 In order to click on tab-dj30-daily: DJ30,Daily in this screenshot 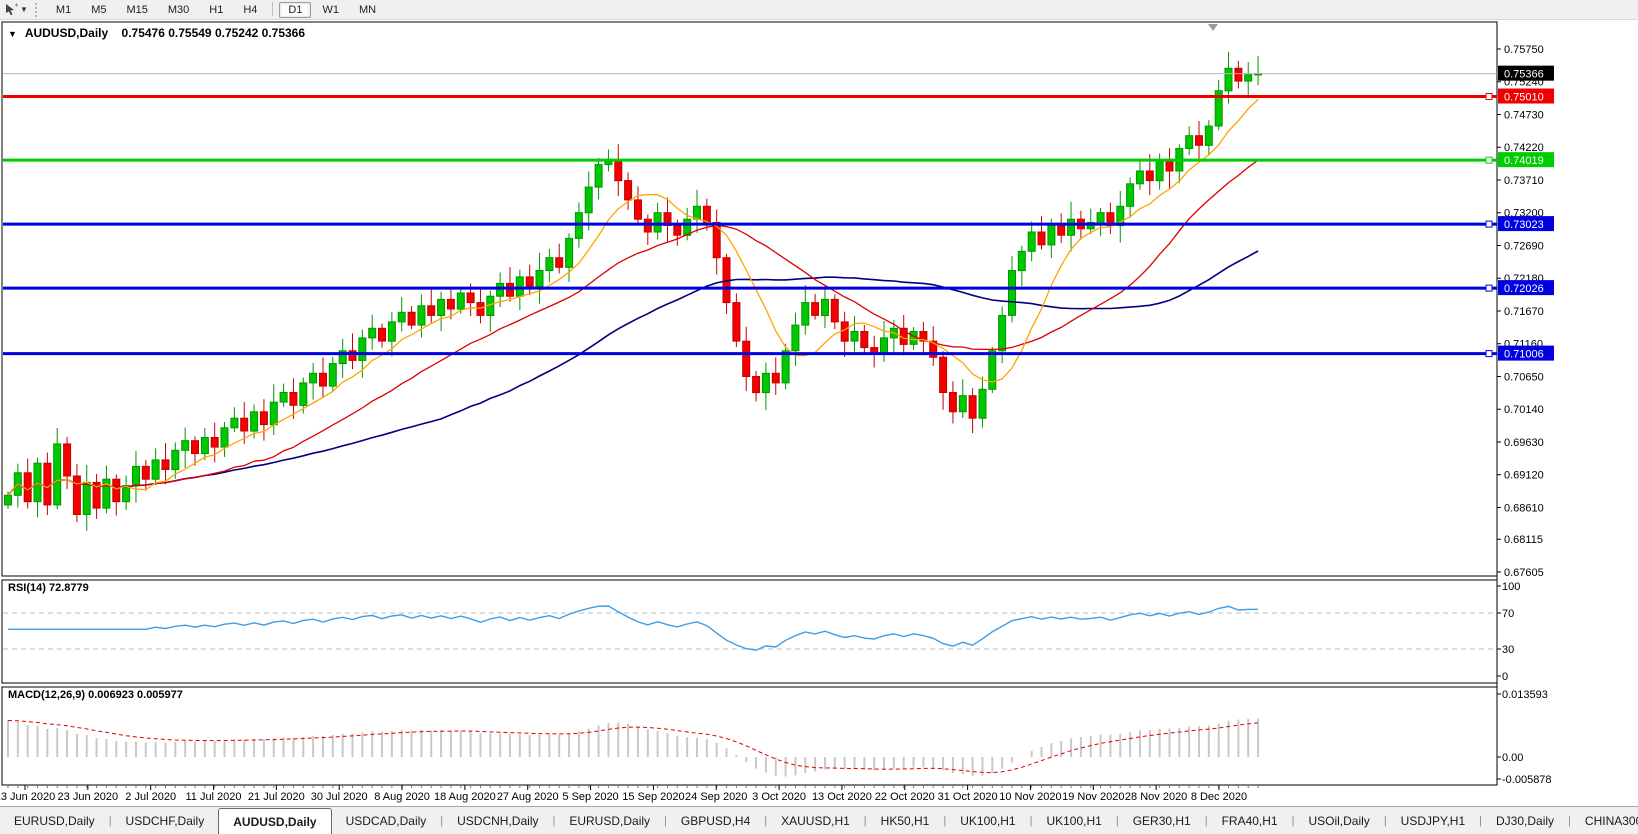, I will do `click(1525, 821)`.